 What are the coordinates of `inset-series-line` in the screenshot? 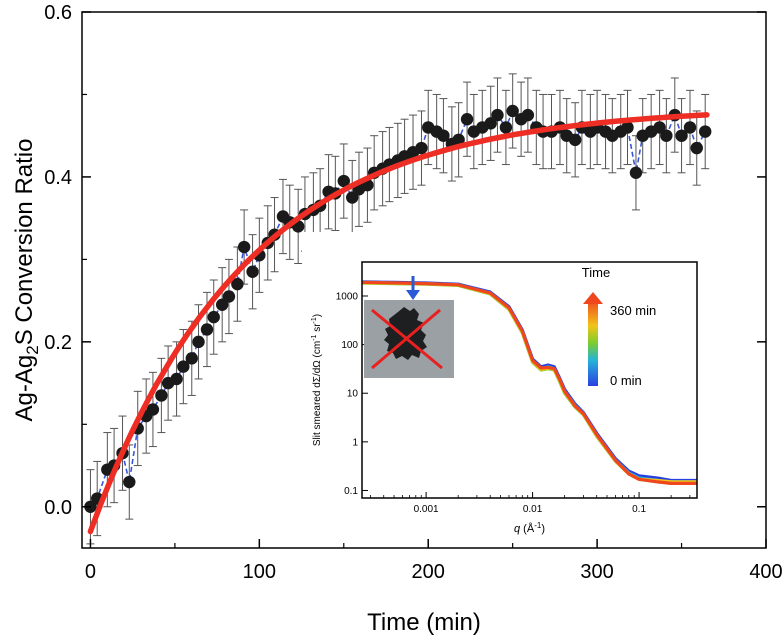 It's located at (529, 382).